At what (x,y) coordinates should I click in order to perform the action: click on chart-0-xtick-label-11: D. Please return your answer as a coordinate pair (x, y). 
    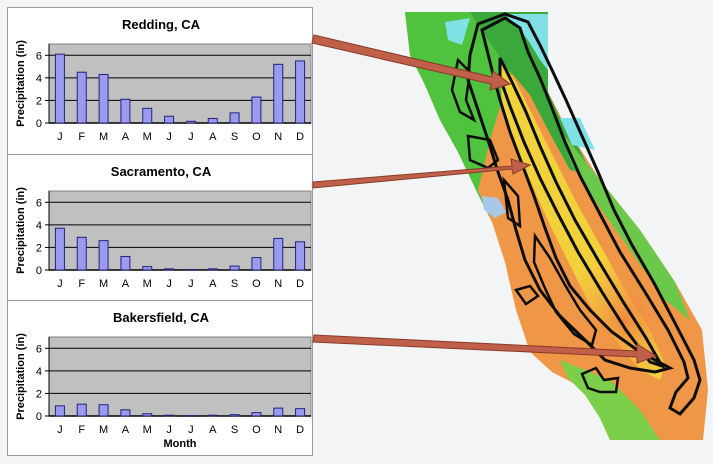
    Looking at the image, I should click on (300, 137).